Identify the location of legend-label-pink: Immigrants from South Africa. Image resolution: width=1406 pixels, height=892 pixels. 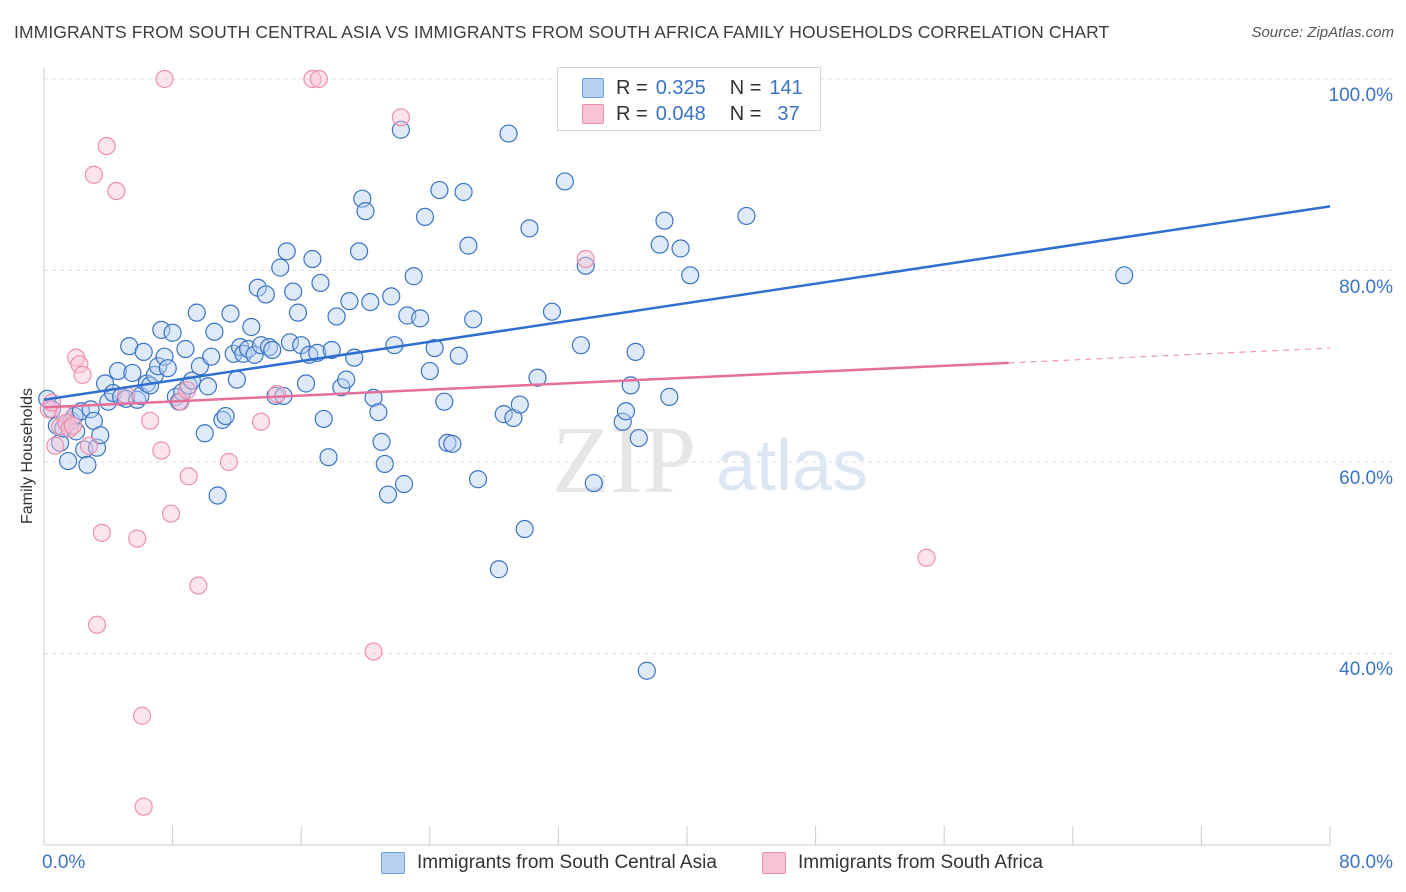
(920, 862).